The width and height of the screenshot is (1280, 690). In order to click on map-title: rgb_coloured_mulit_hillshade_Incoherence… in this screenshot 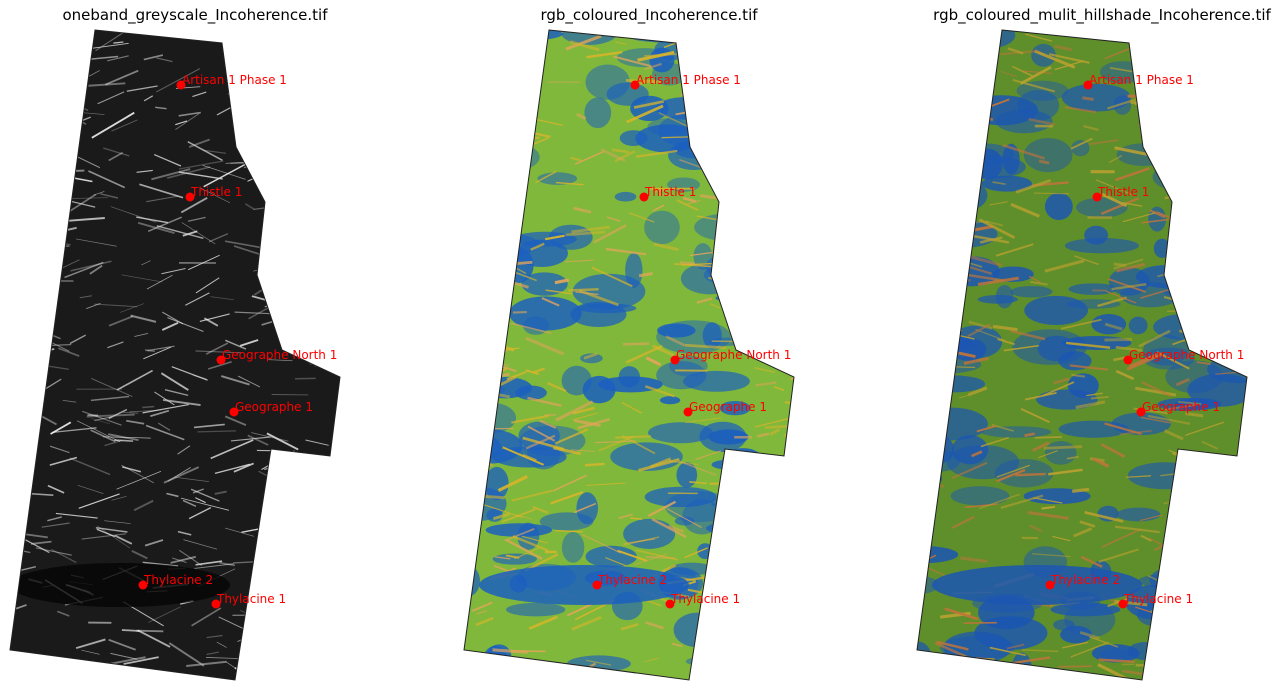, I will do `click(1102, 15)`.